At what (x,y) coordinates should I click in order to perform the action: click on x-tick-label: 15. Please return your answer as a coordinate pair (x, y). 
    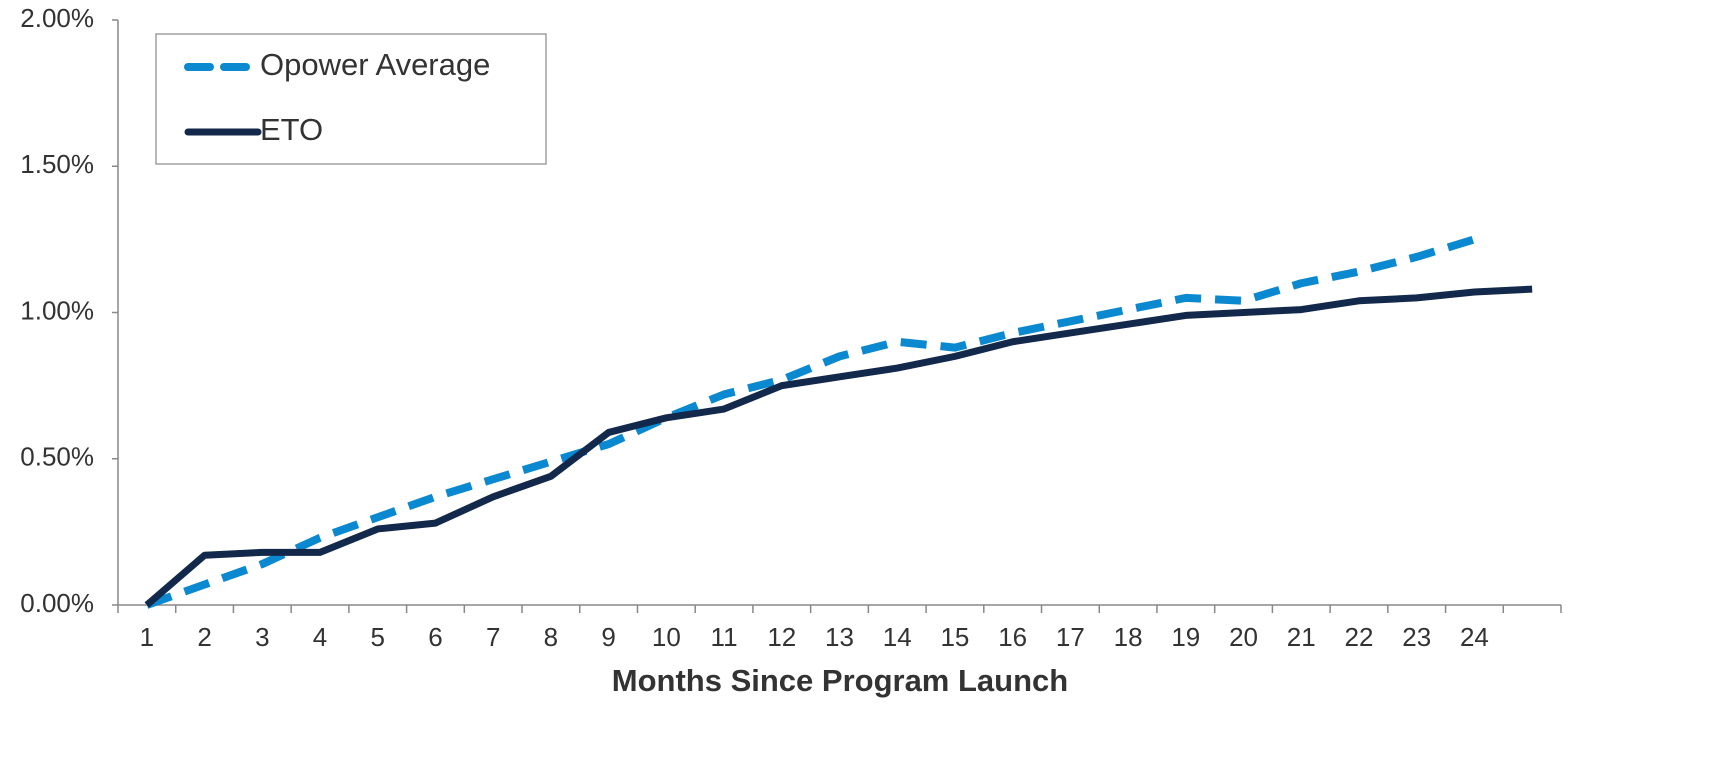
    Looking at the image, I should click on (954, 637).